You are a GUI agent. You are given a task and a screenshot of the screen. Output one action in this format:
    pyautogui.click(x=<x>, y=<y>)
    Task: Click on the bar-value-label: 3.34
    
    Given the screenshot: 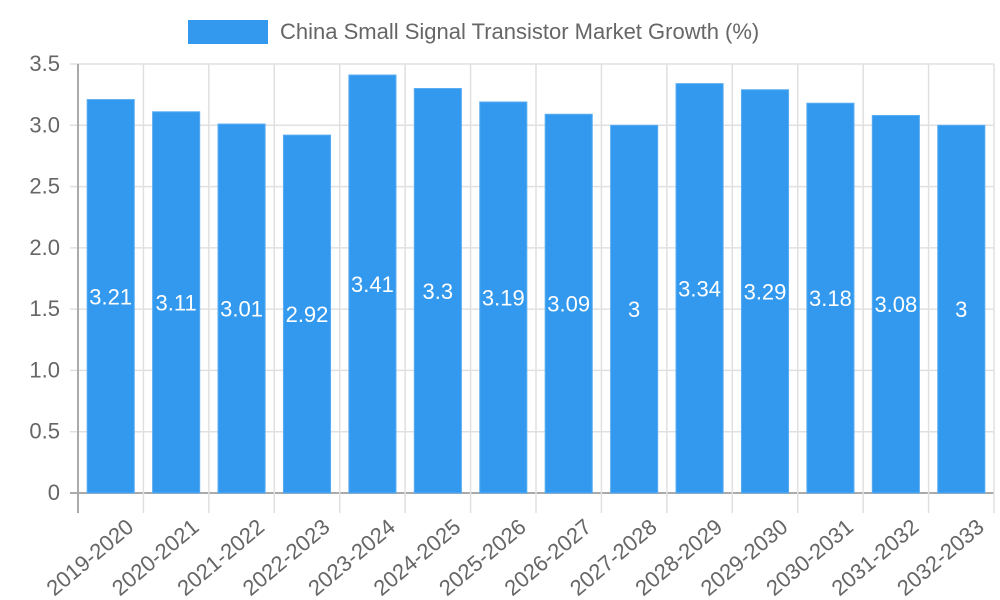 What is the action you would take?
    pyautogui.click(x=699, y=288)
    